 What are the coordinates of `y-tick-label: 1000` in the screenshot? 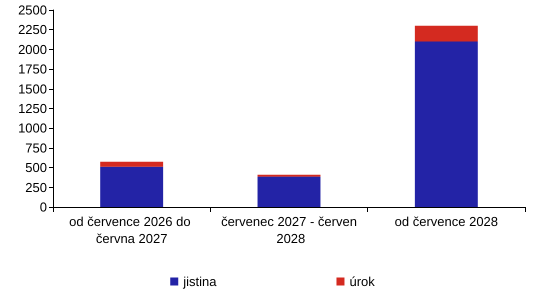 It's located at (32, 128).